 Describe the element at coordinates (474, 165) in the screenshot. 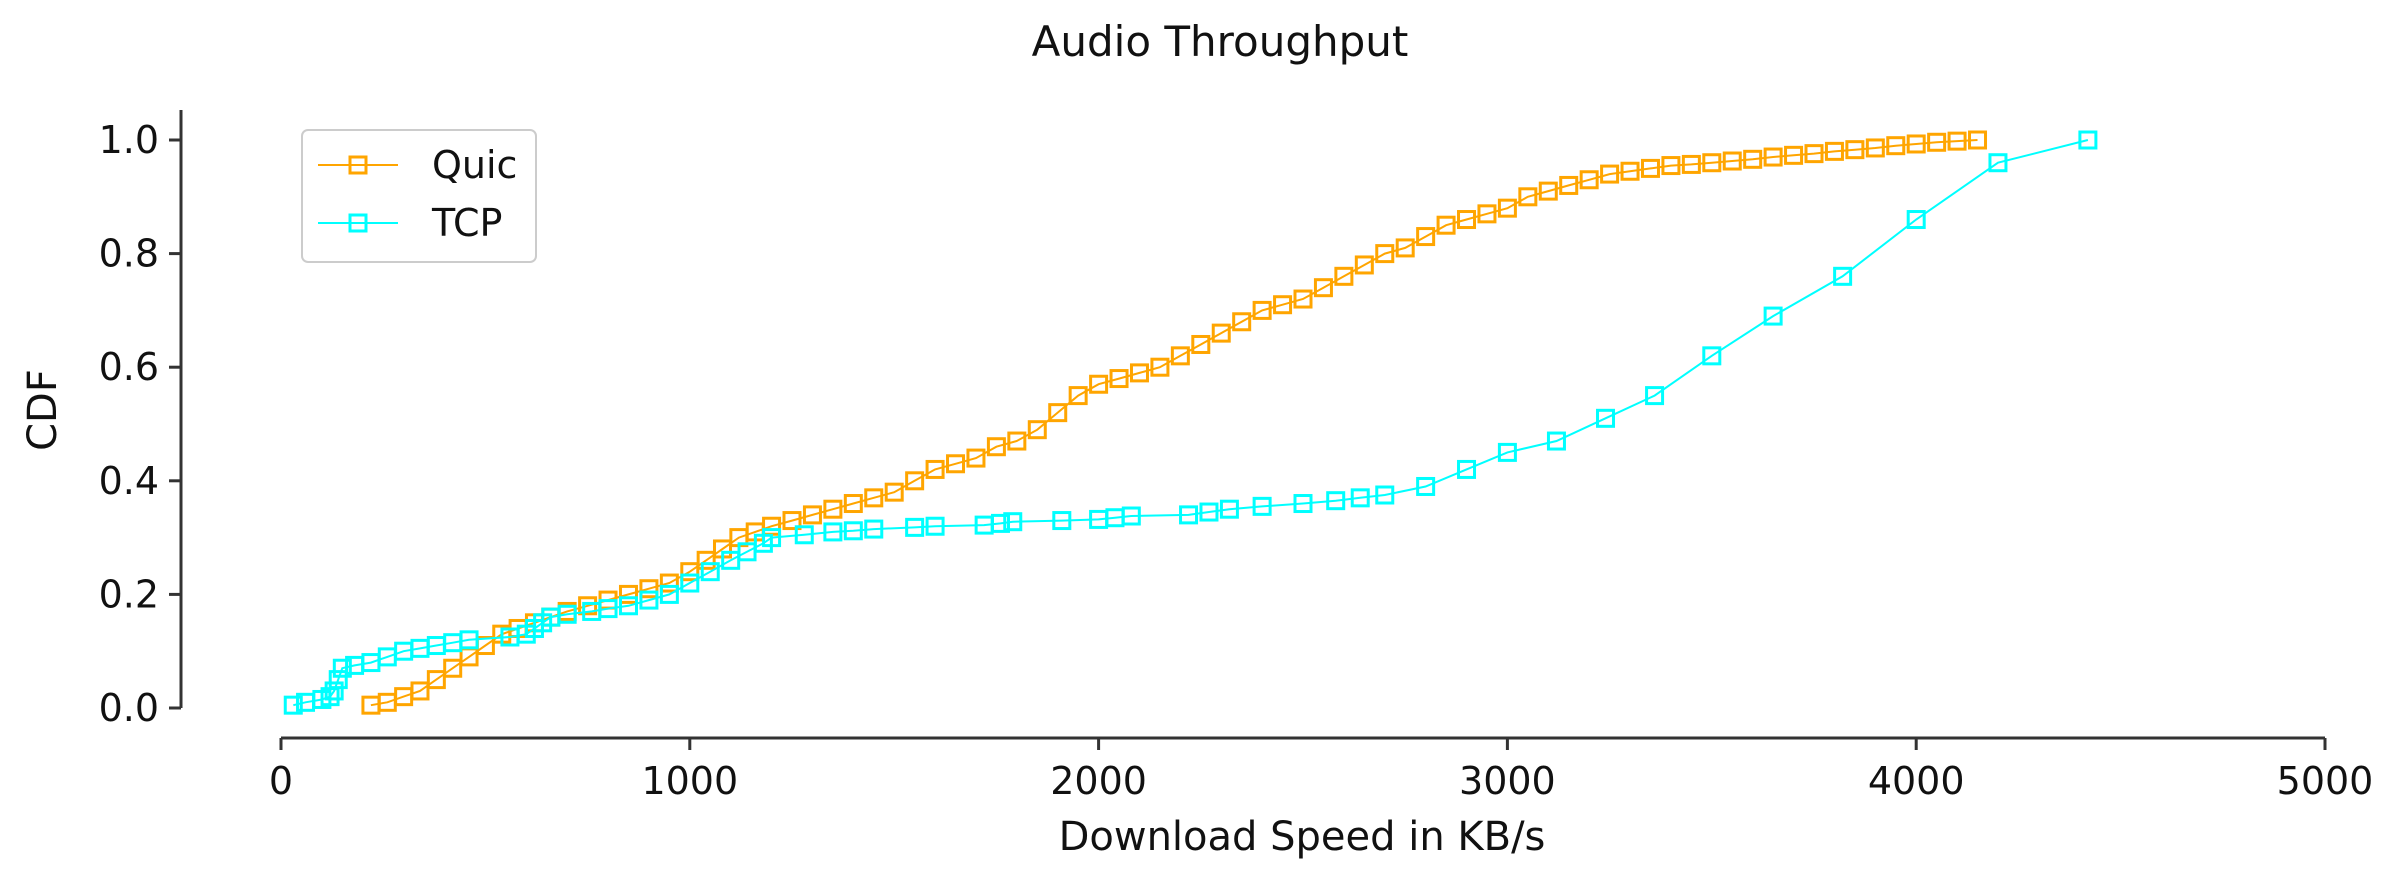

I see `legend-label: Quic` at that location.